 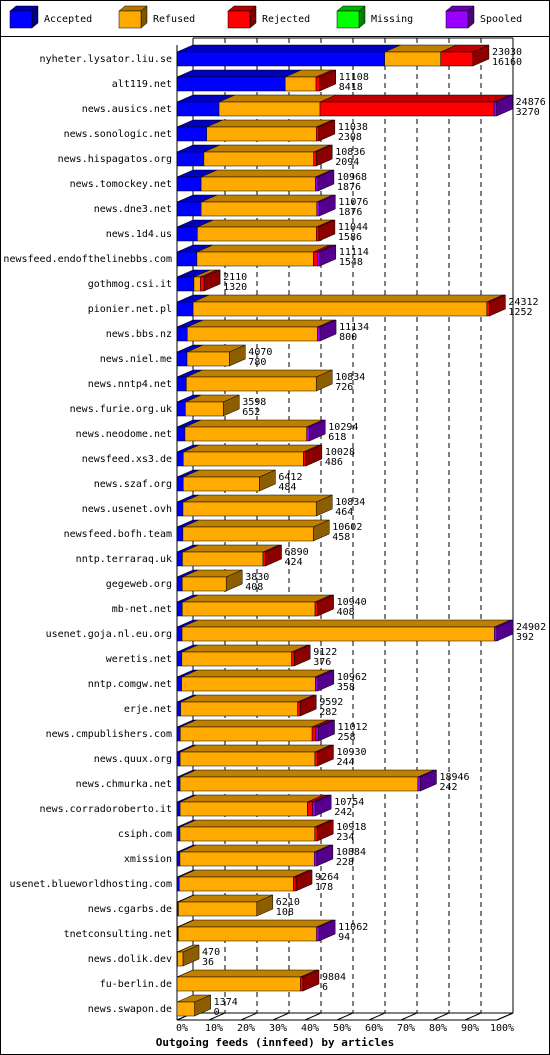 I want to click on accepted-label: 3270, so click(x=528, y=112).